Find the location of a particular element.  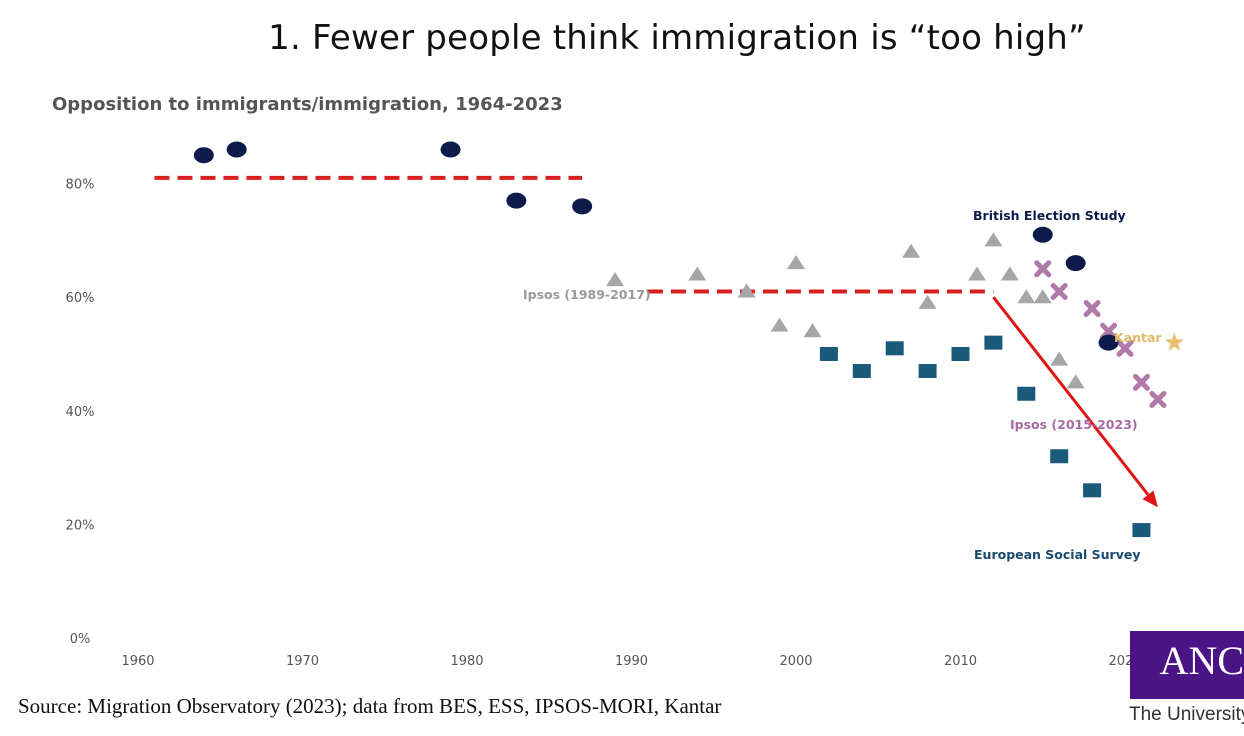

logo-text: ANC is located at coordinates (1201, 660).